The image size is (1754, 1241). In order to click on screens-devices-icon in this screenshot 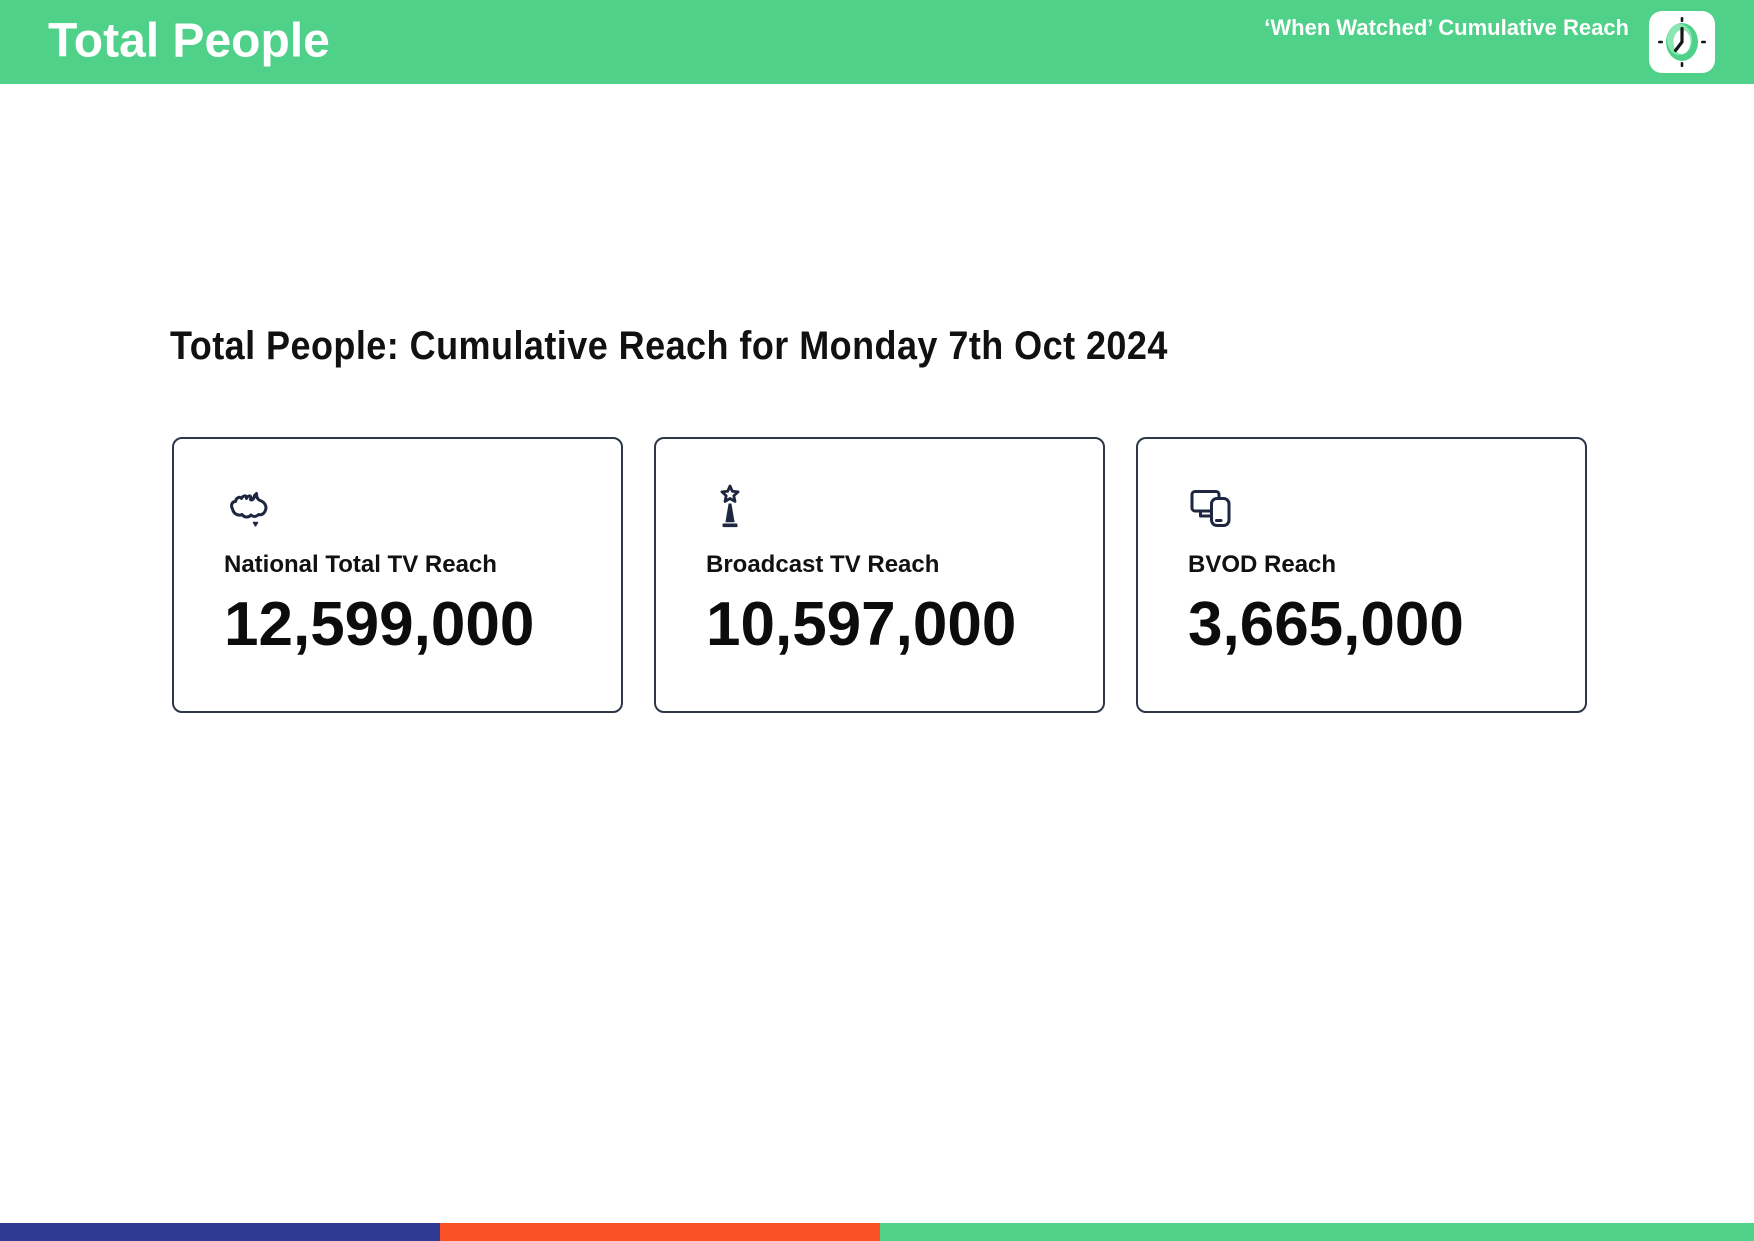, I will do `click(1212, 507)`.